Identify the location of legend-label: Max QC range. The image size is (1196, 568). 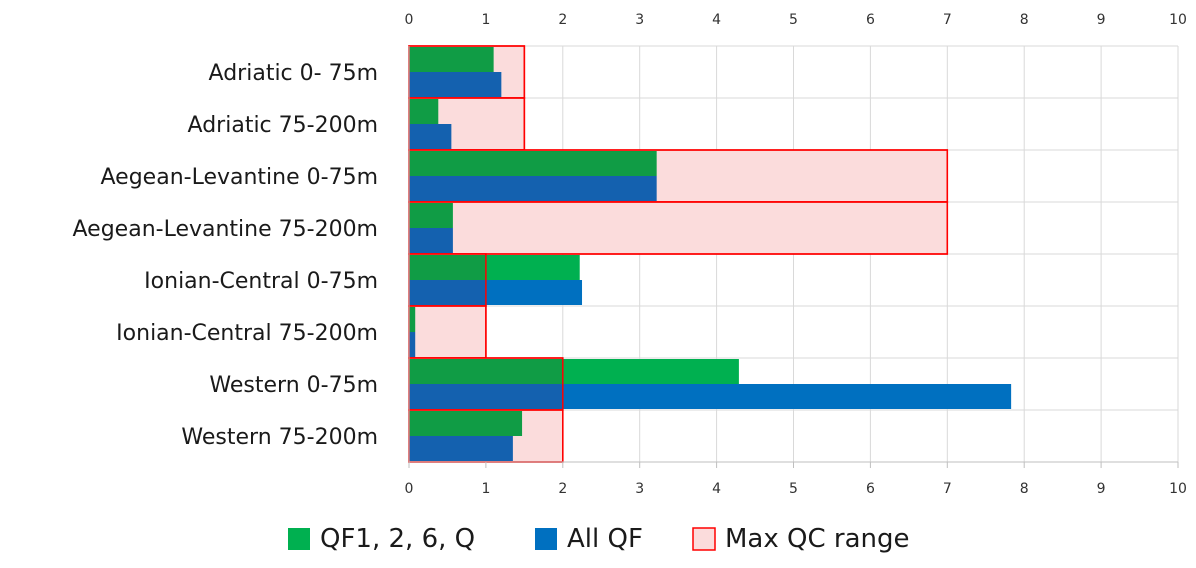
(817, 539).